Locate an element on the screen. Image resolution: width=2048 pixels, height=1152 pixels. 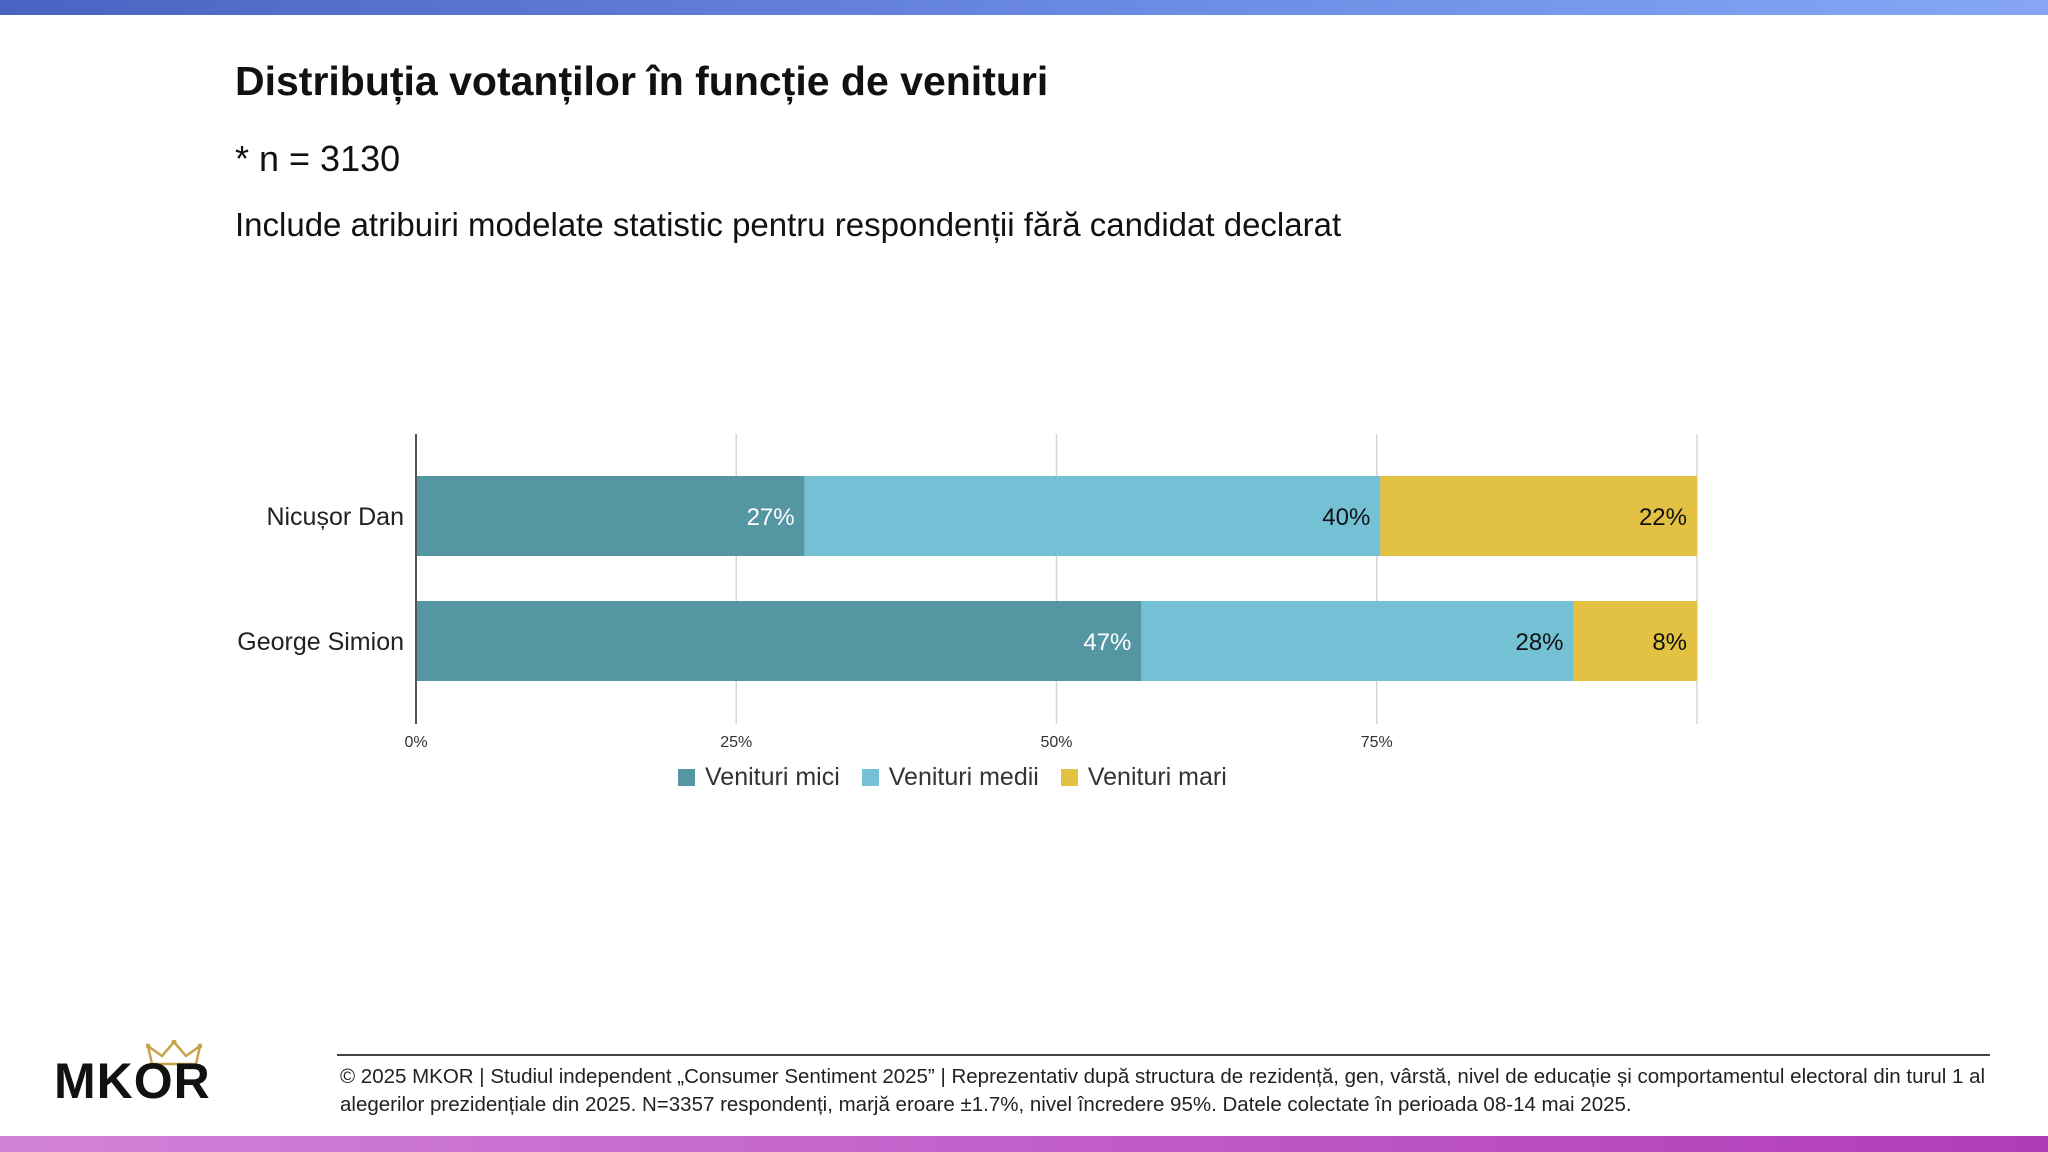
tick-label-0: 0% is located at coordinates (415, 742).